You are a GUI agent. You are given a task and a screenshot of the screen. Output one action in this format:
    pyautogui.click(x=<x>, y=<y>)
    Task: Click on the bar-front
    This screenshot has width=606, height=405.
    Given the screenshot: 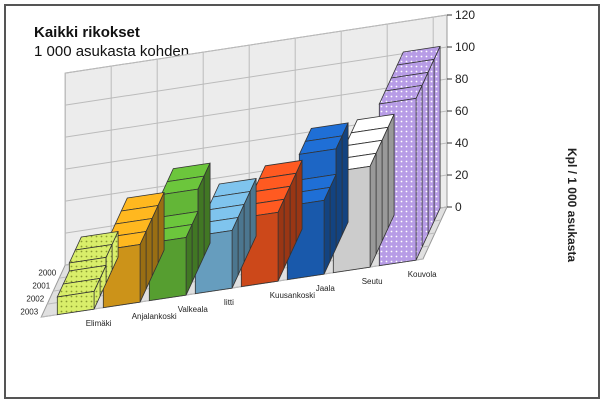 What is the action you would take?
    pyautogui.click(x=75, y=303)
    